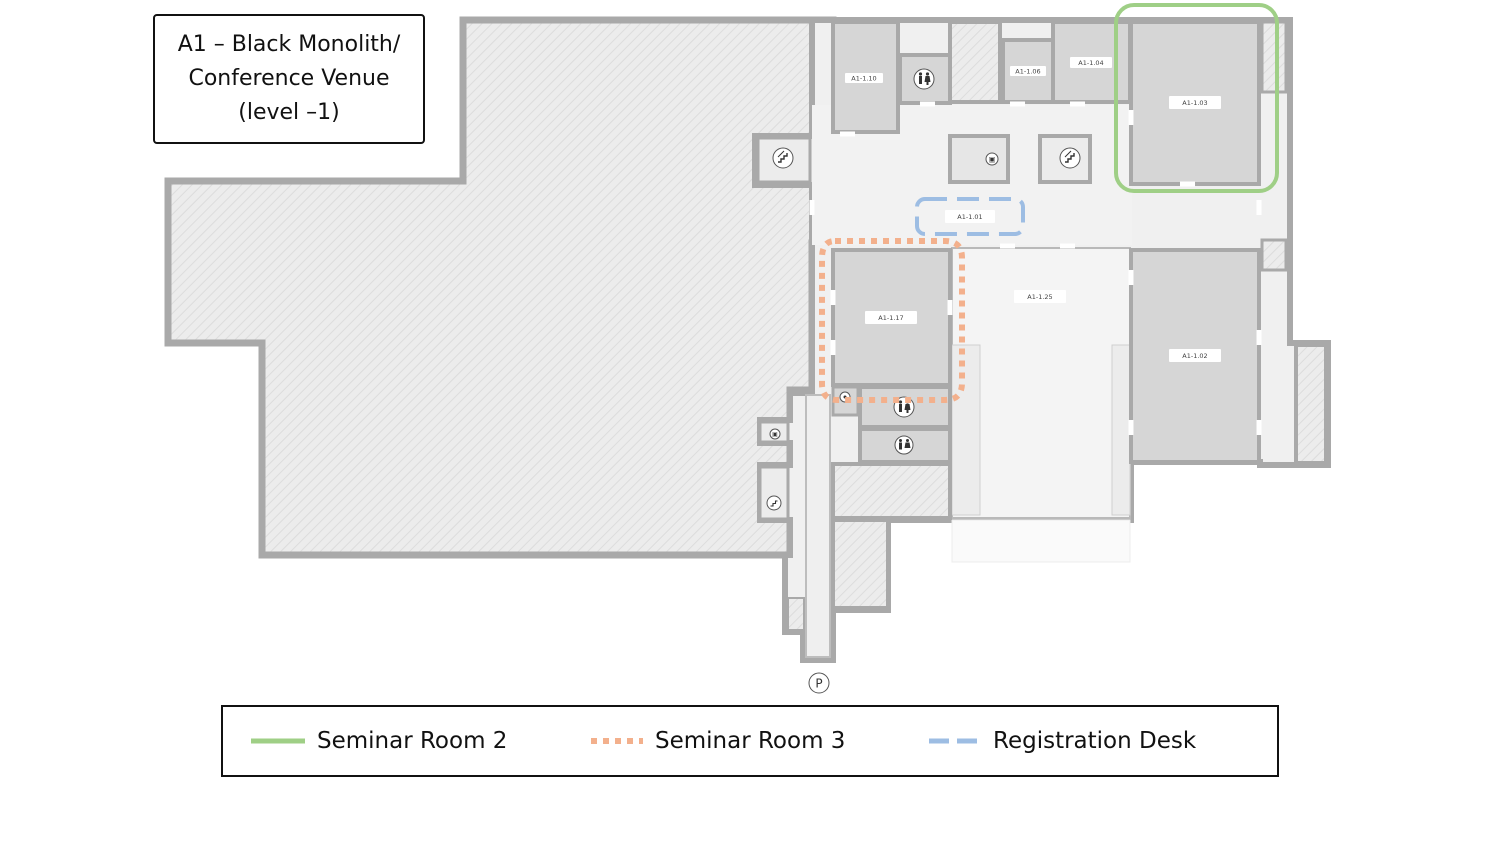  I want to click on hatched-strip-south, so click(796, 614).